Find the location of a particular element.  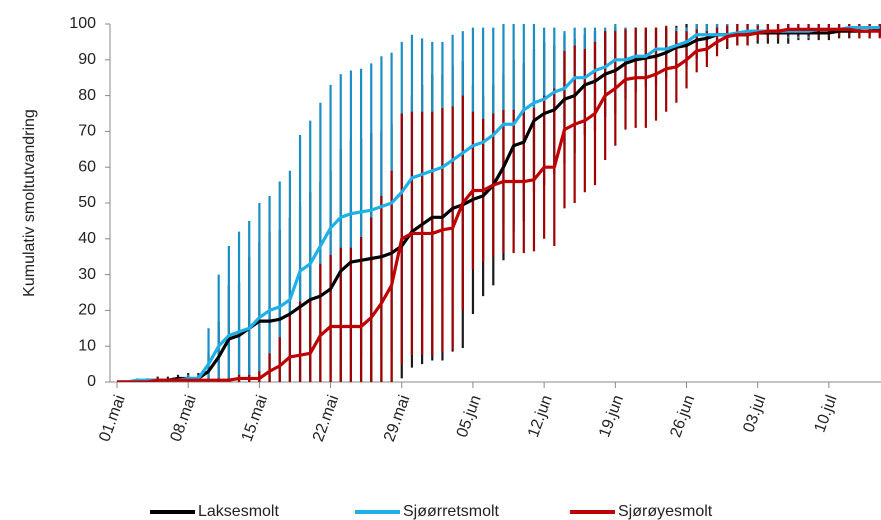

x-tick-label: 22.mai is located at coordinates (326, 418).